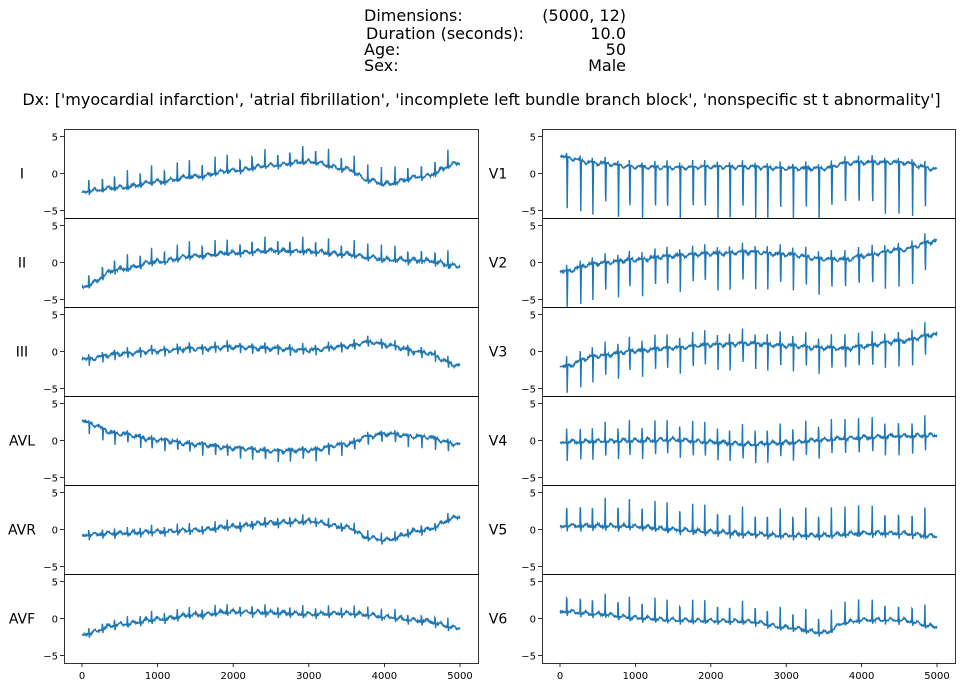  I want to click on x-tick-label-avf-3: 3000, so click(308, 676).